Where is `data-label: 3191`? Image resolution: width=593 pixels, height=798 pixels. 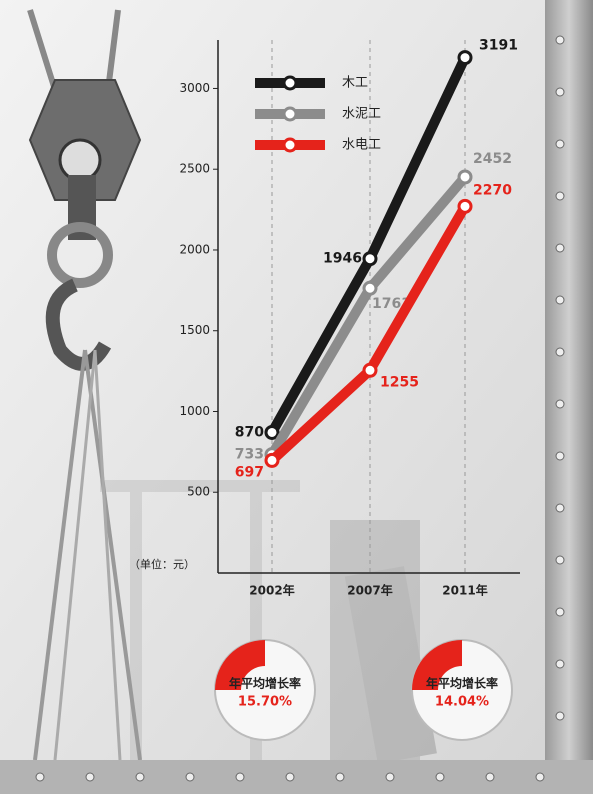
data-label: 3191 is located at coordinates (498, 46).